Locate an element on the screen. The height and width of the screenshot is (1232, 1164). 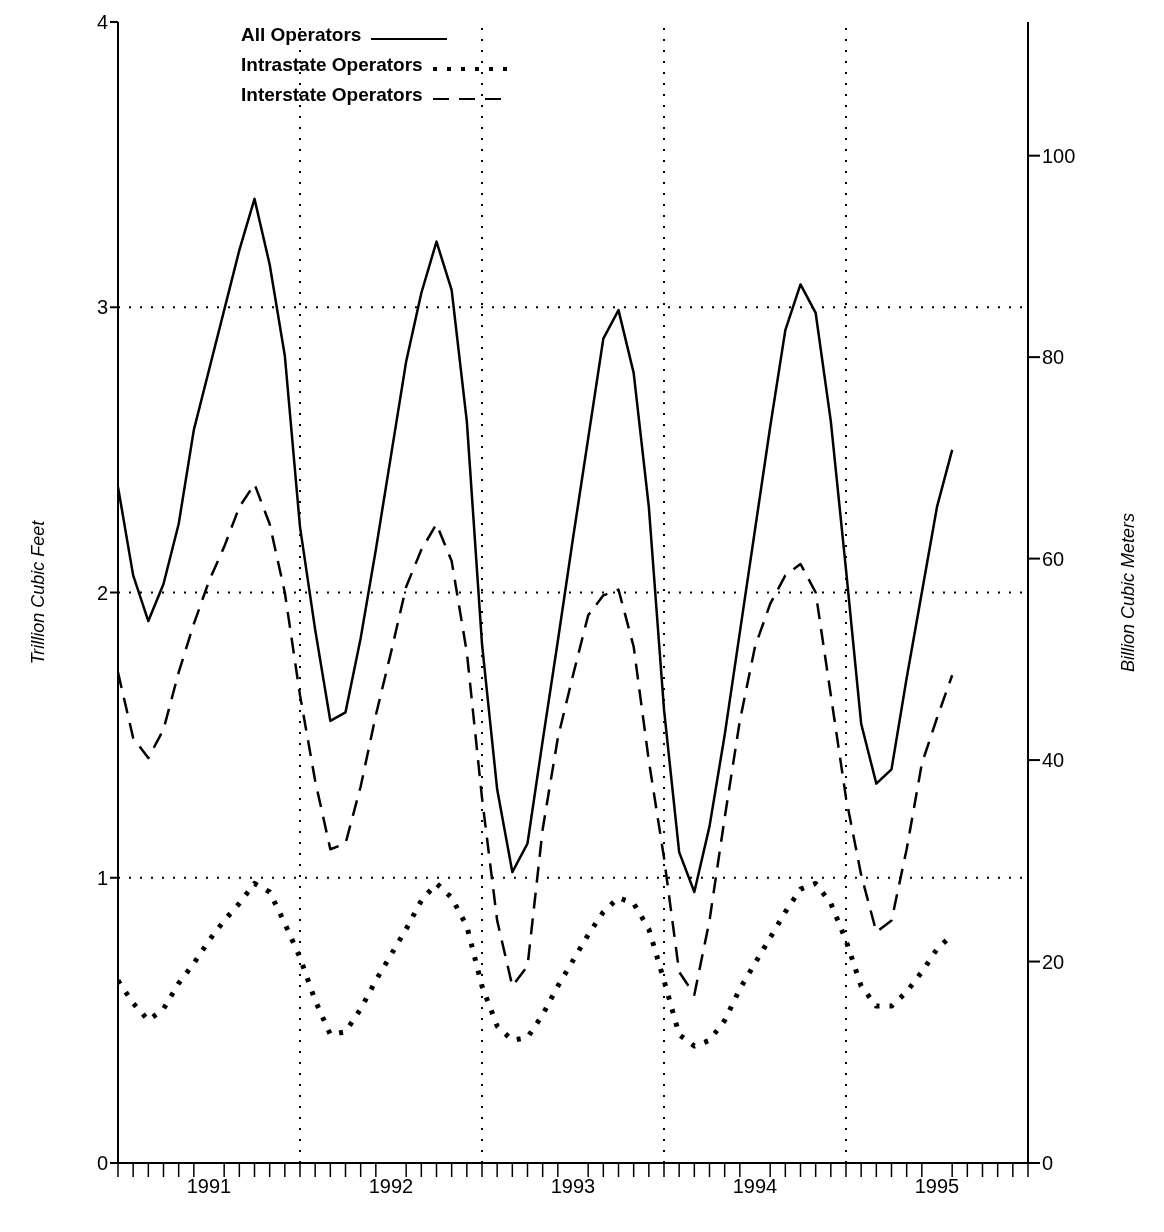
y2-tick-label: 40 is located at coordinates (1053, 760).